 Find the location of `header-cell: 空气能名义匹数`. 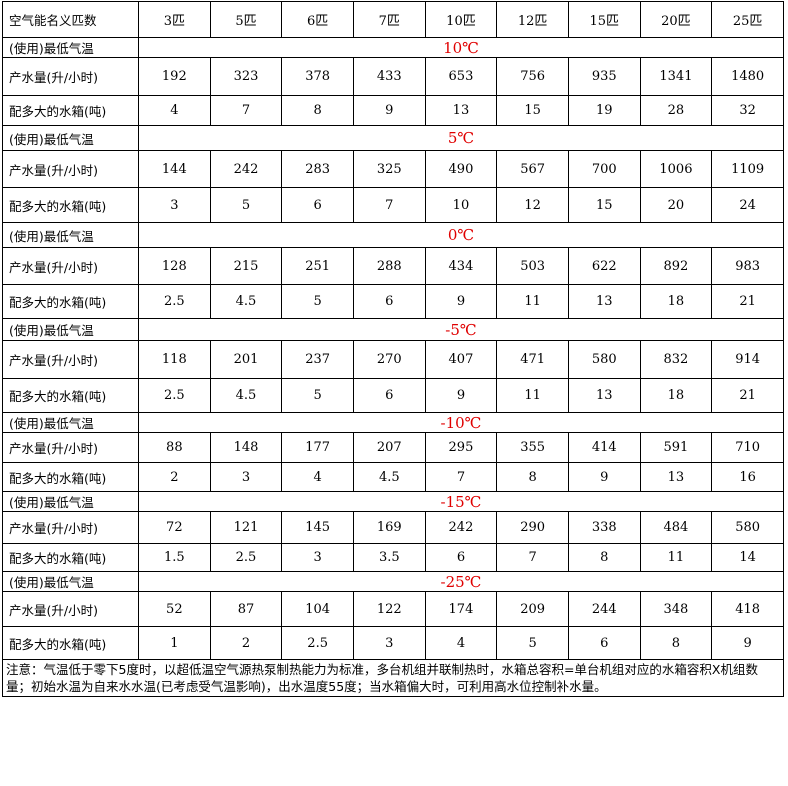

header-cell: 空气能名义匹数 is located at coordinates (70, 19).